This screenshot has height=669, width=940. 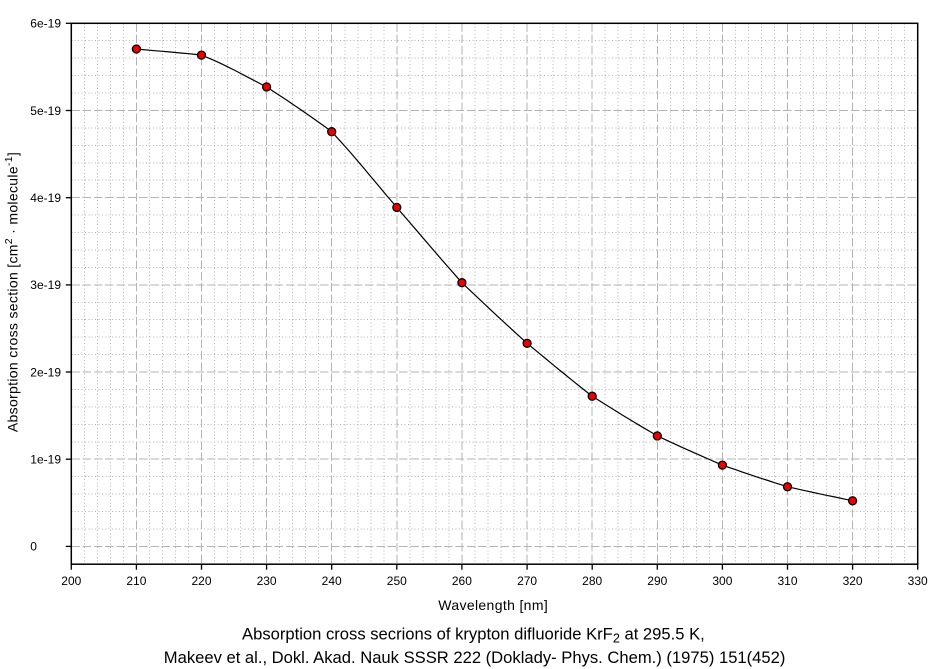 I want to click on svg-text: 330, so click(x=918, y=581).